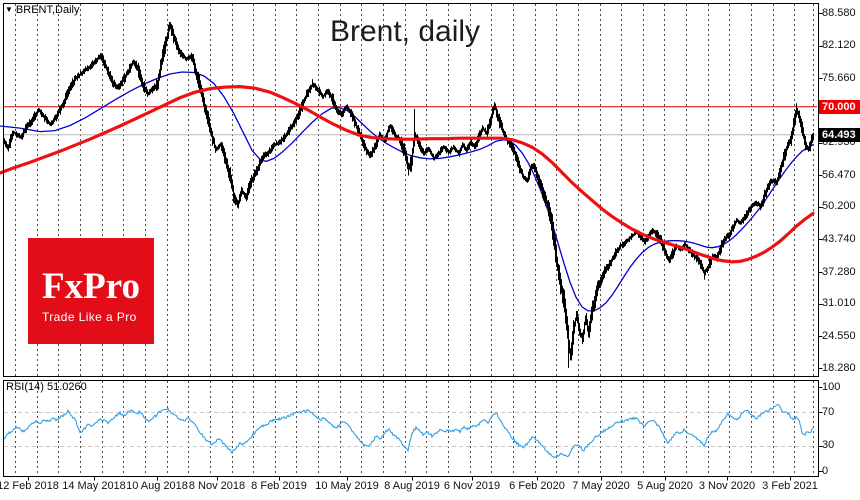  What do you see at coordinates (9, 9) in the screenshot?
I see `dropdown-arrow-icon: ▼` at bounding box center [9, 9].